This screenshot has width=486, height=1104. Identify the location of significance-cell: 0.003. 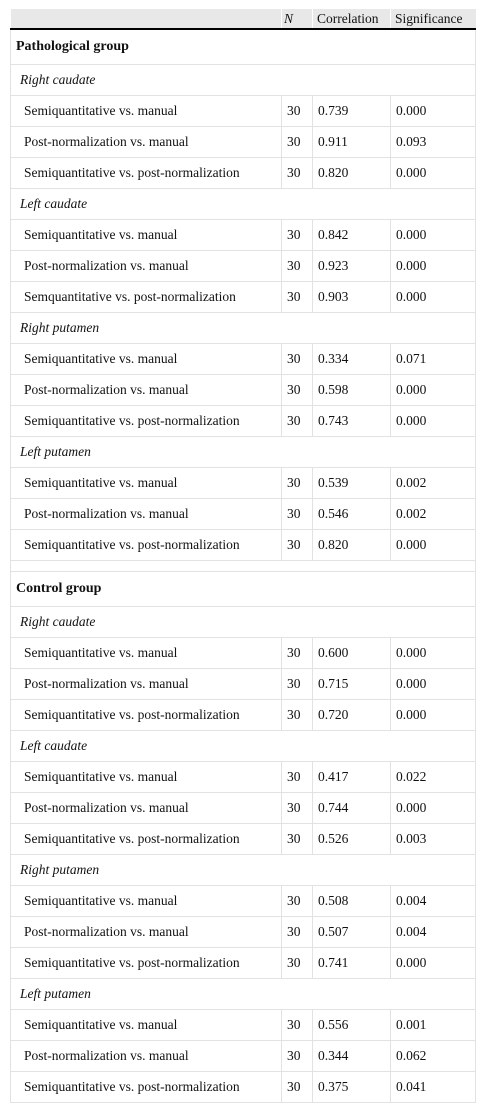
(433, 839).